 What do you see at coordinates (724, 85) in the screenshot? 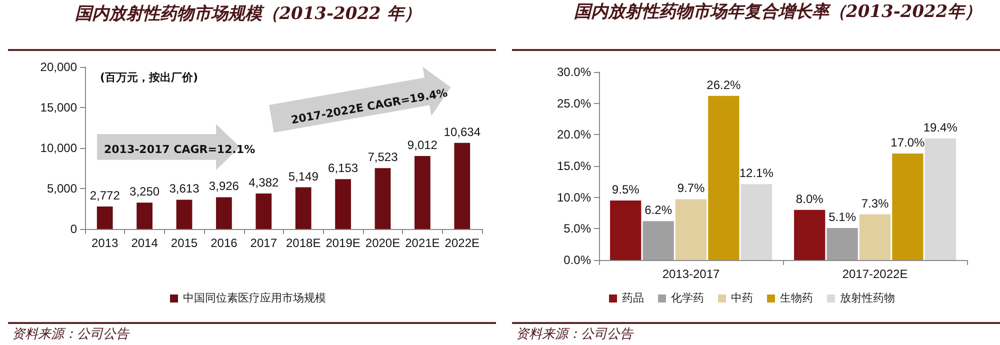
I see `data-label: 26.2%` at bounding box center [724, 85].